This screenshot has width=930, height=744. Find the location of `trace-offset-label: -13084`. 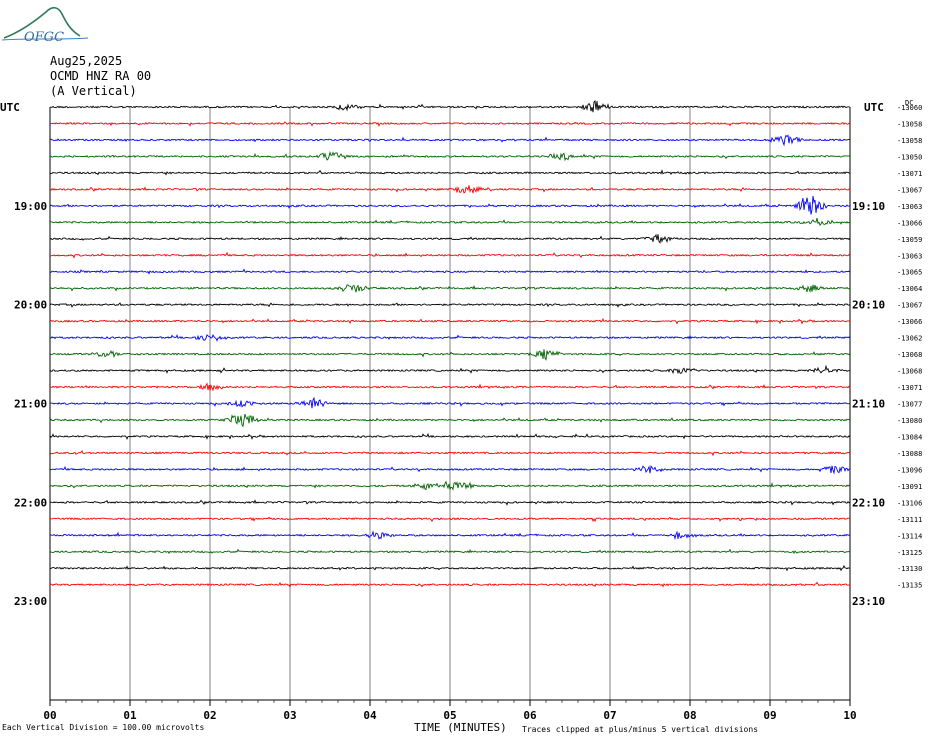

trace-offset-label: -13084 is located at coordinates (909, 437).